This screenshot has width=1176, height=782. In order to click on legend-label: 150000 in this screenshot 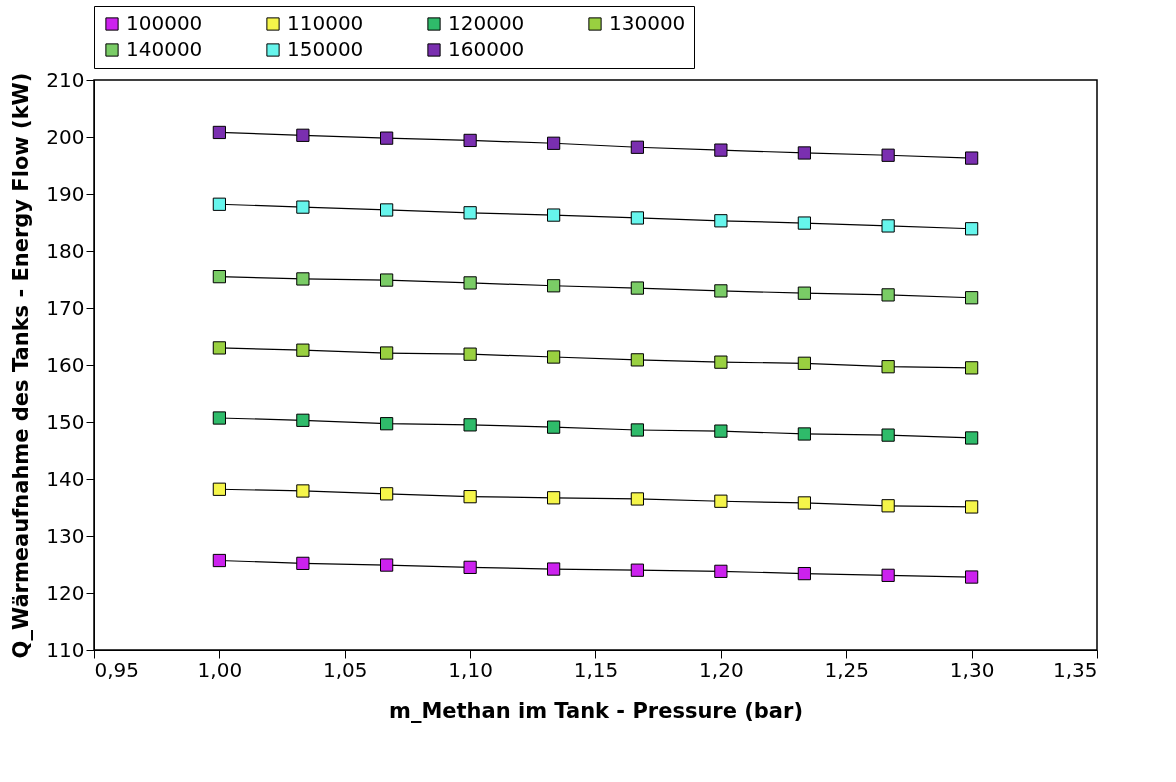, I will do `click(325, 49)`.